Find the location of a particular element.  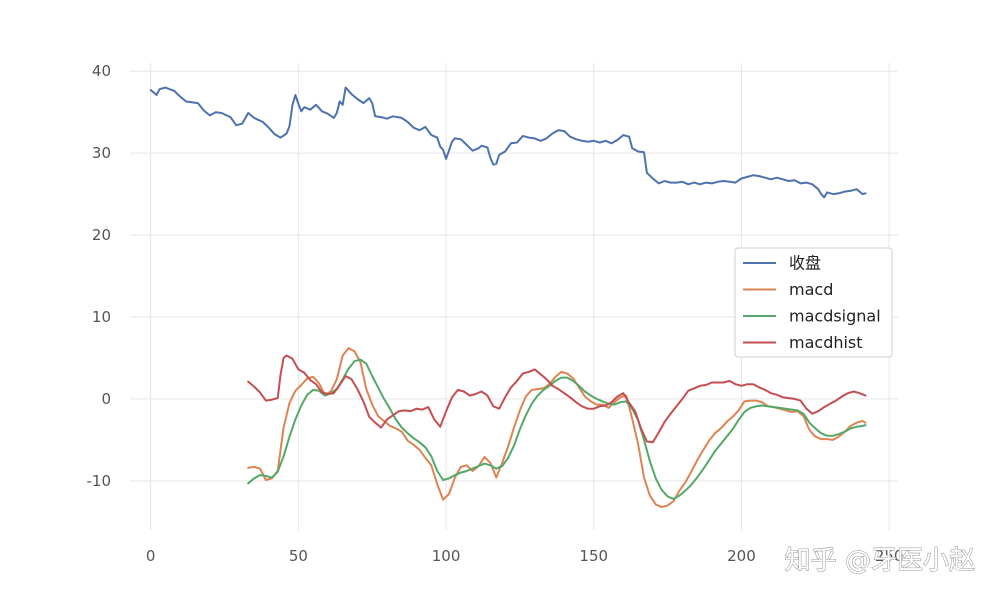

x-tick-label: 100 is located at coordinates (446, 556).